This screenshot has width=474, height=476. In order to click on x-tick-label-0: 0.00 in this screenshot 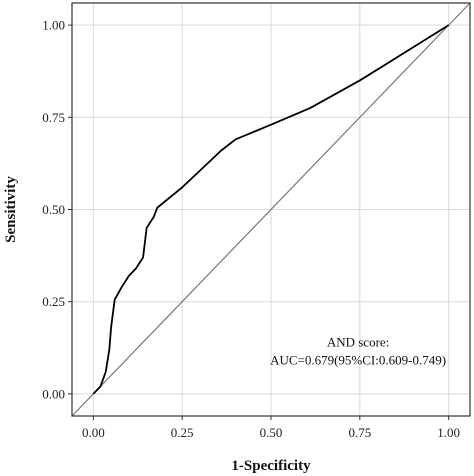, I will do `click(93, 432)`.